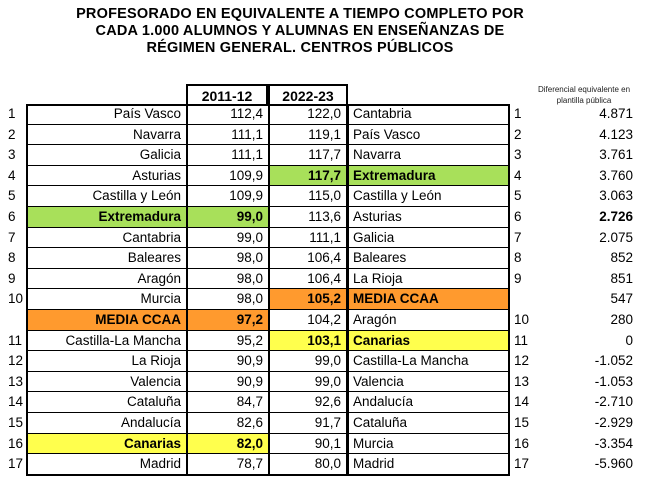 This screenshot has height=490, width=650. Describe the element at coordinates (429, 155) in the screenshot. I see `region-2022-cell: Navarra` at that location.